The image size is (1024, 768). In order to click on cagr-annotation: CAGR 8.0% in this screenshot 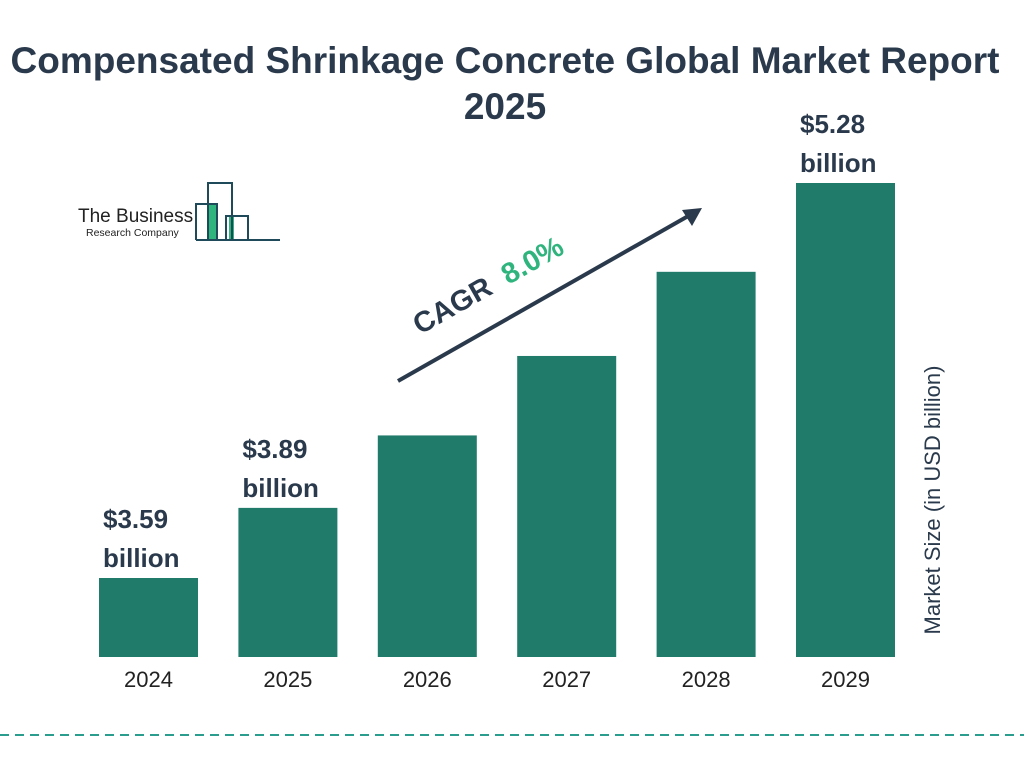, I will do `click(549, 295)`.